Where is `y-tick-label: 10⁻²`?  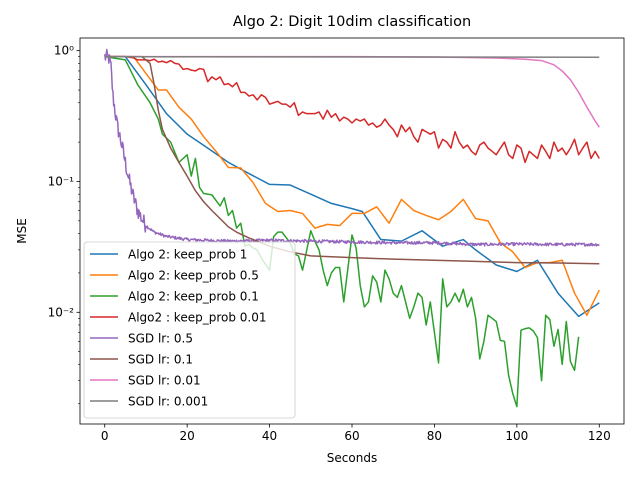
y-tick-label: 10⁻² is located at coordinates (61, 312).